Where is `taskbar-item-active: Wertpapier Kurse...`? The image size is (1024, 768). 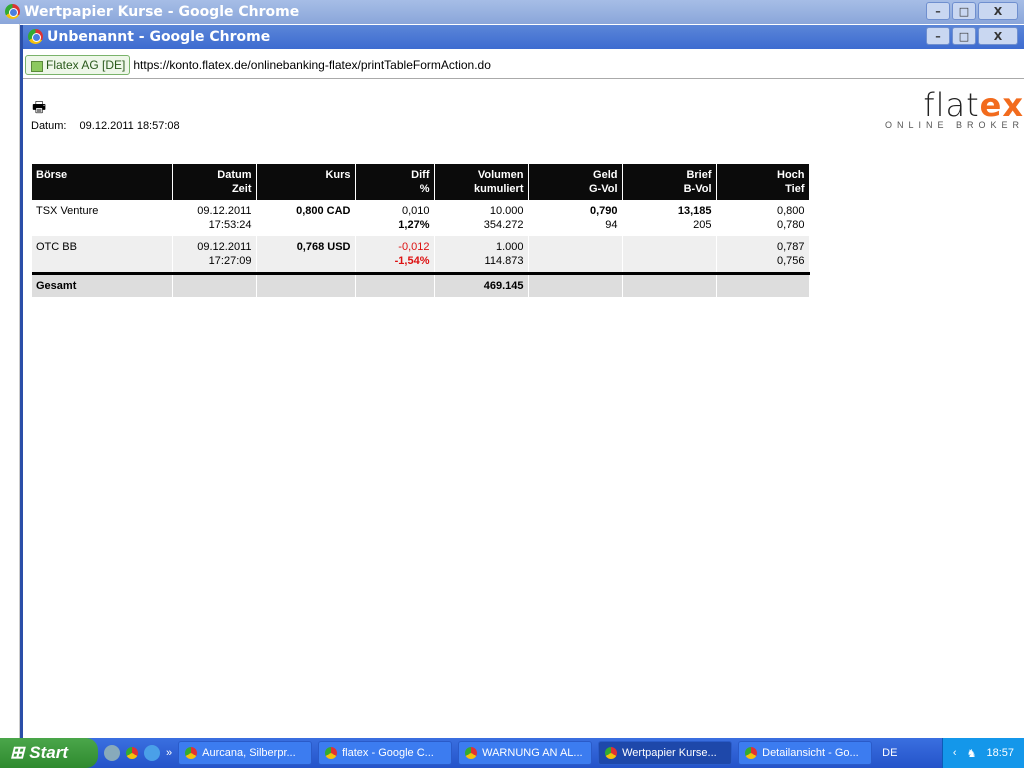 taskbar-item-active: Wertpapier Kurse... is located at coordinates (665, 753).